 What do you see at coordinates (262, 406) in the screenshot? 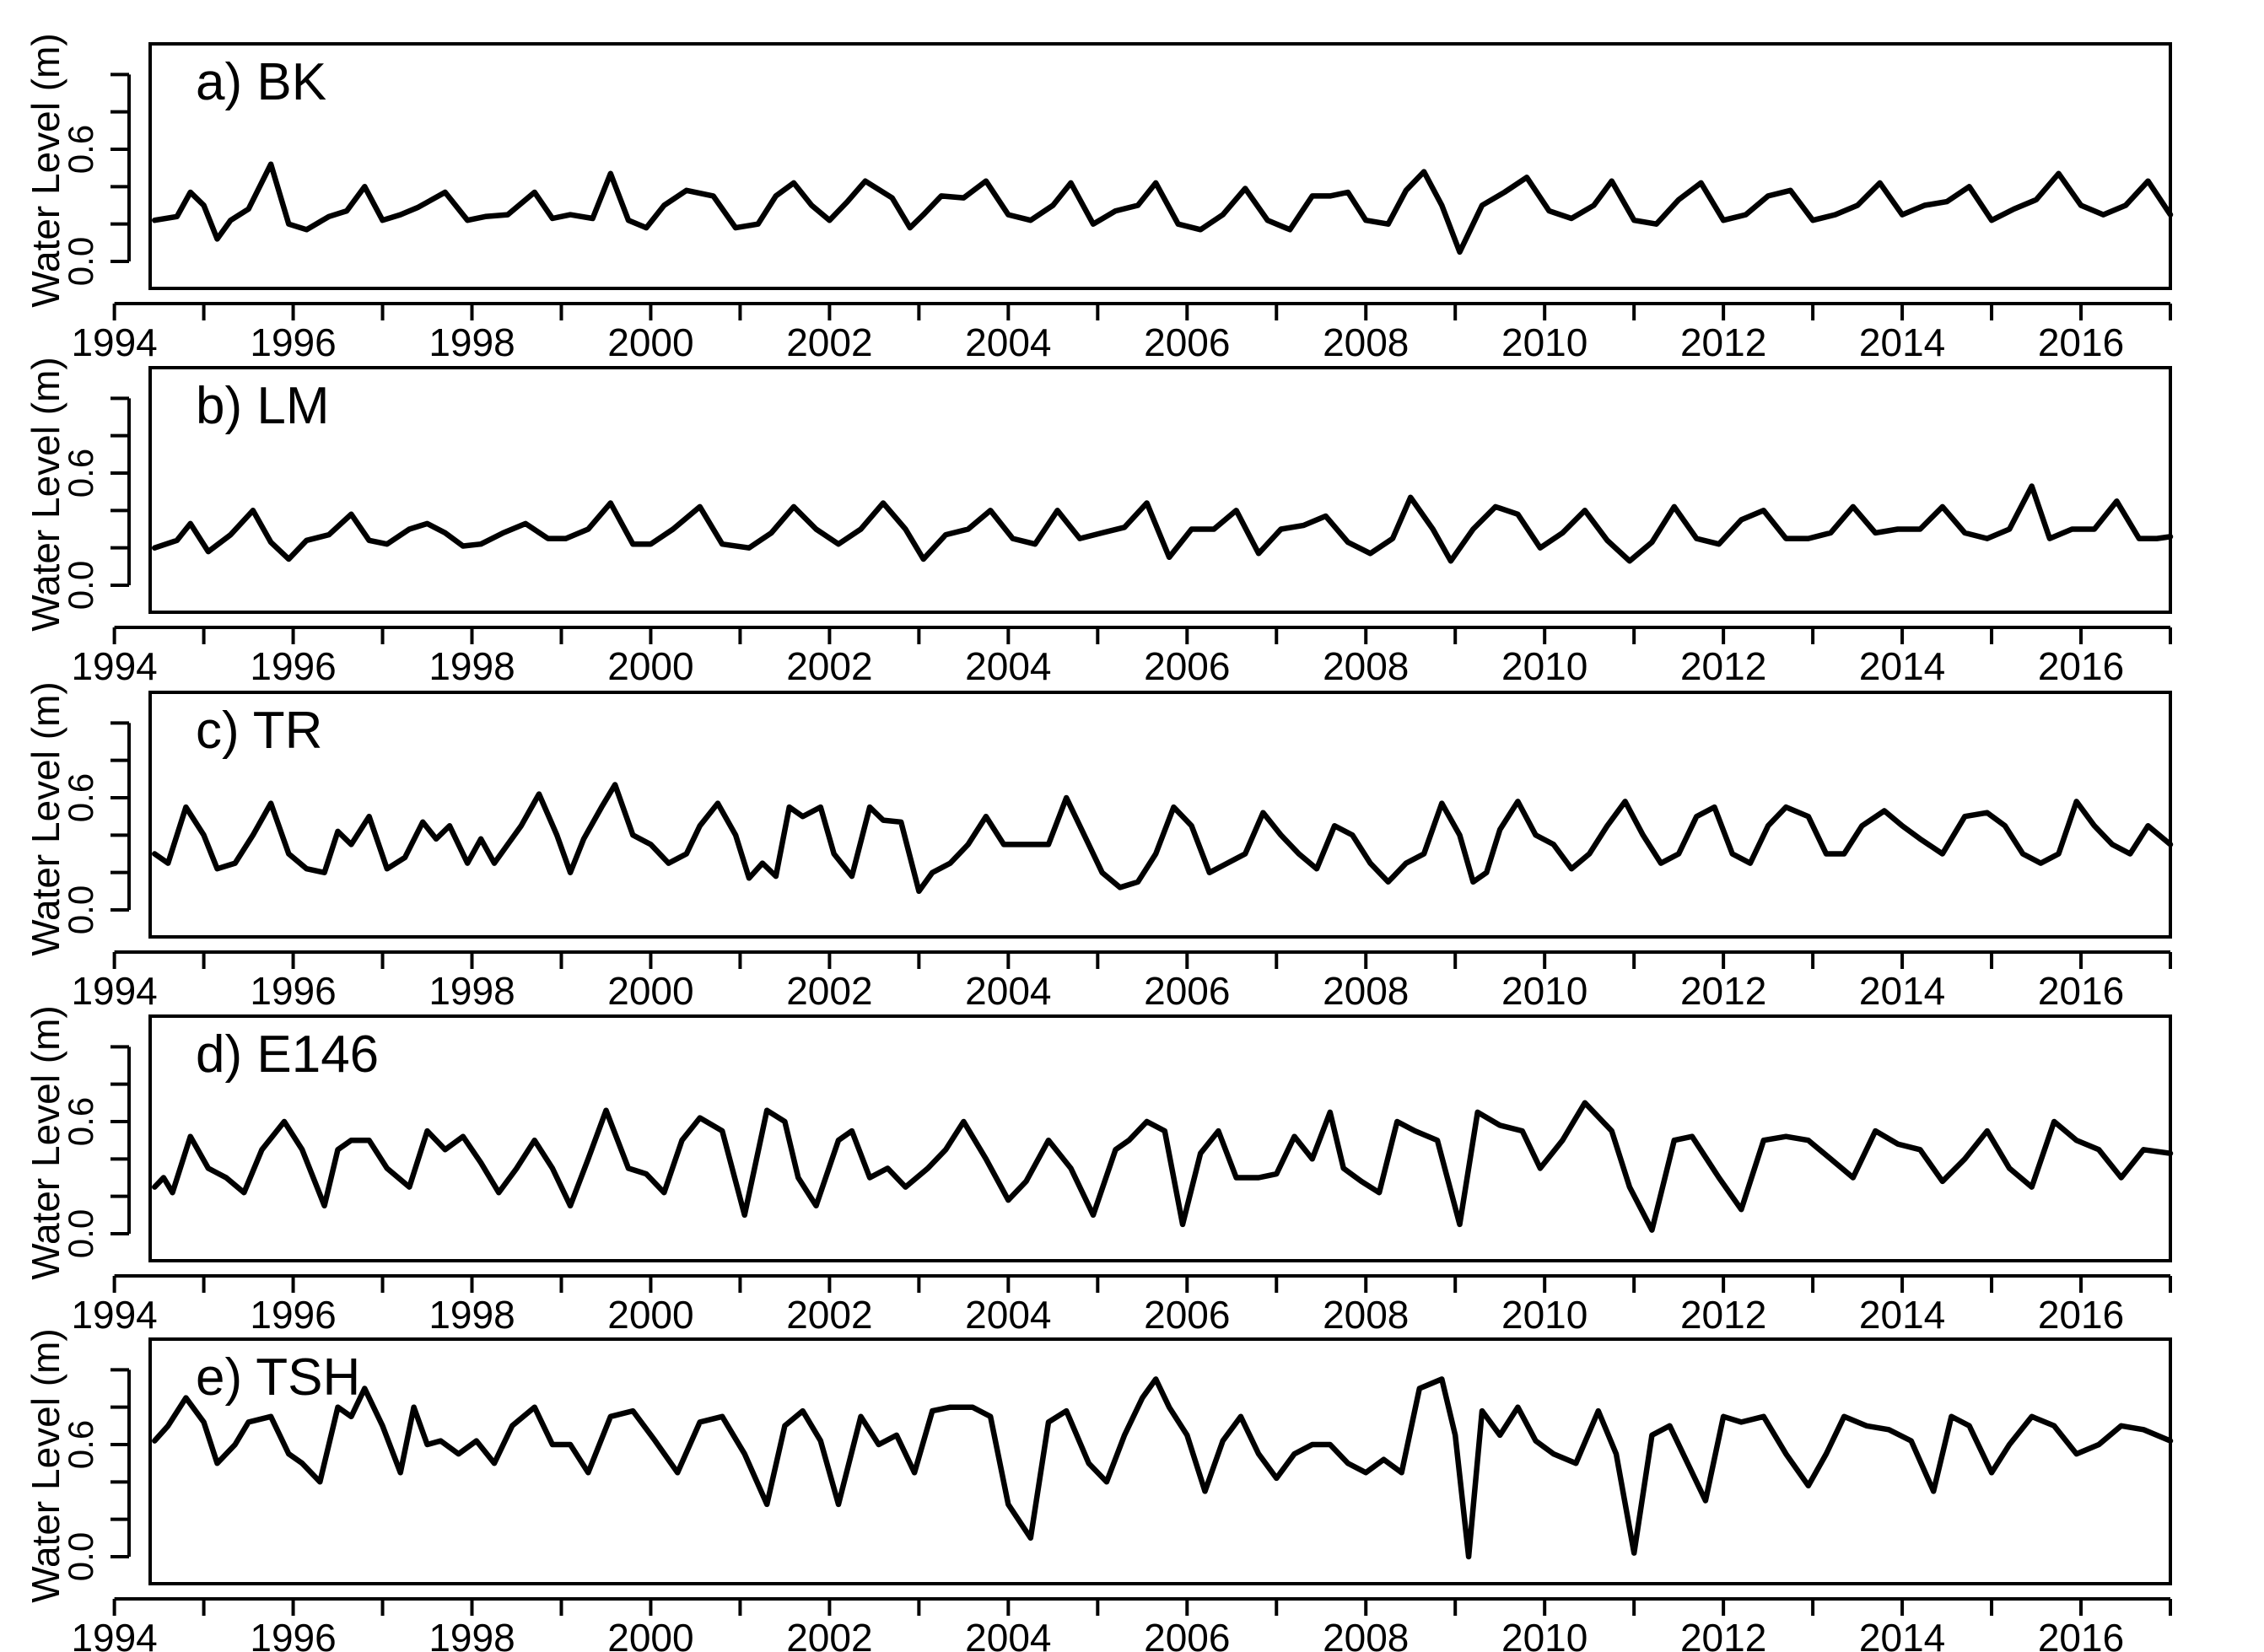
I see `panel-title: b) LM` at bounding box center [262, 406].